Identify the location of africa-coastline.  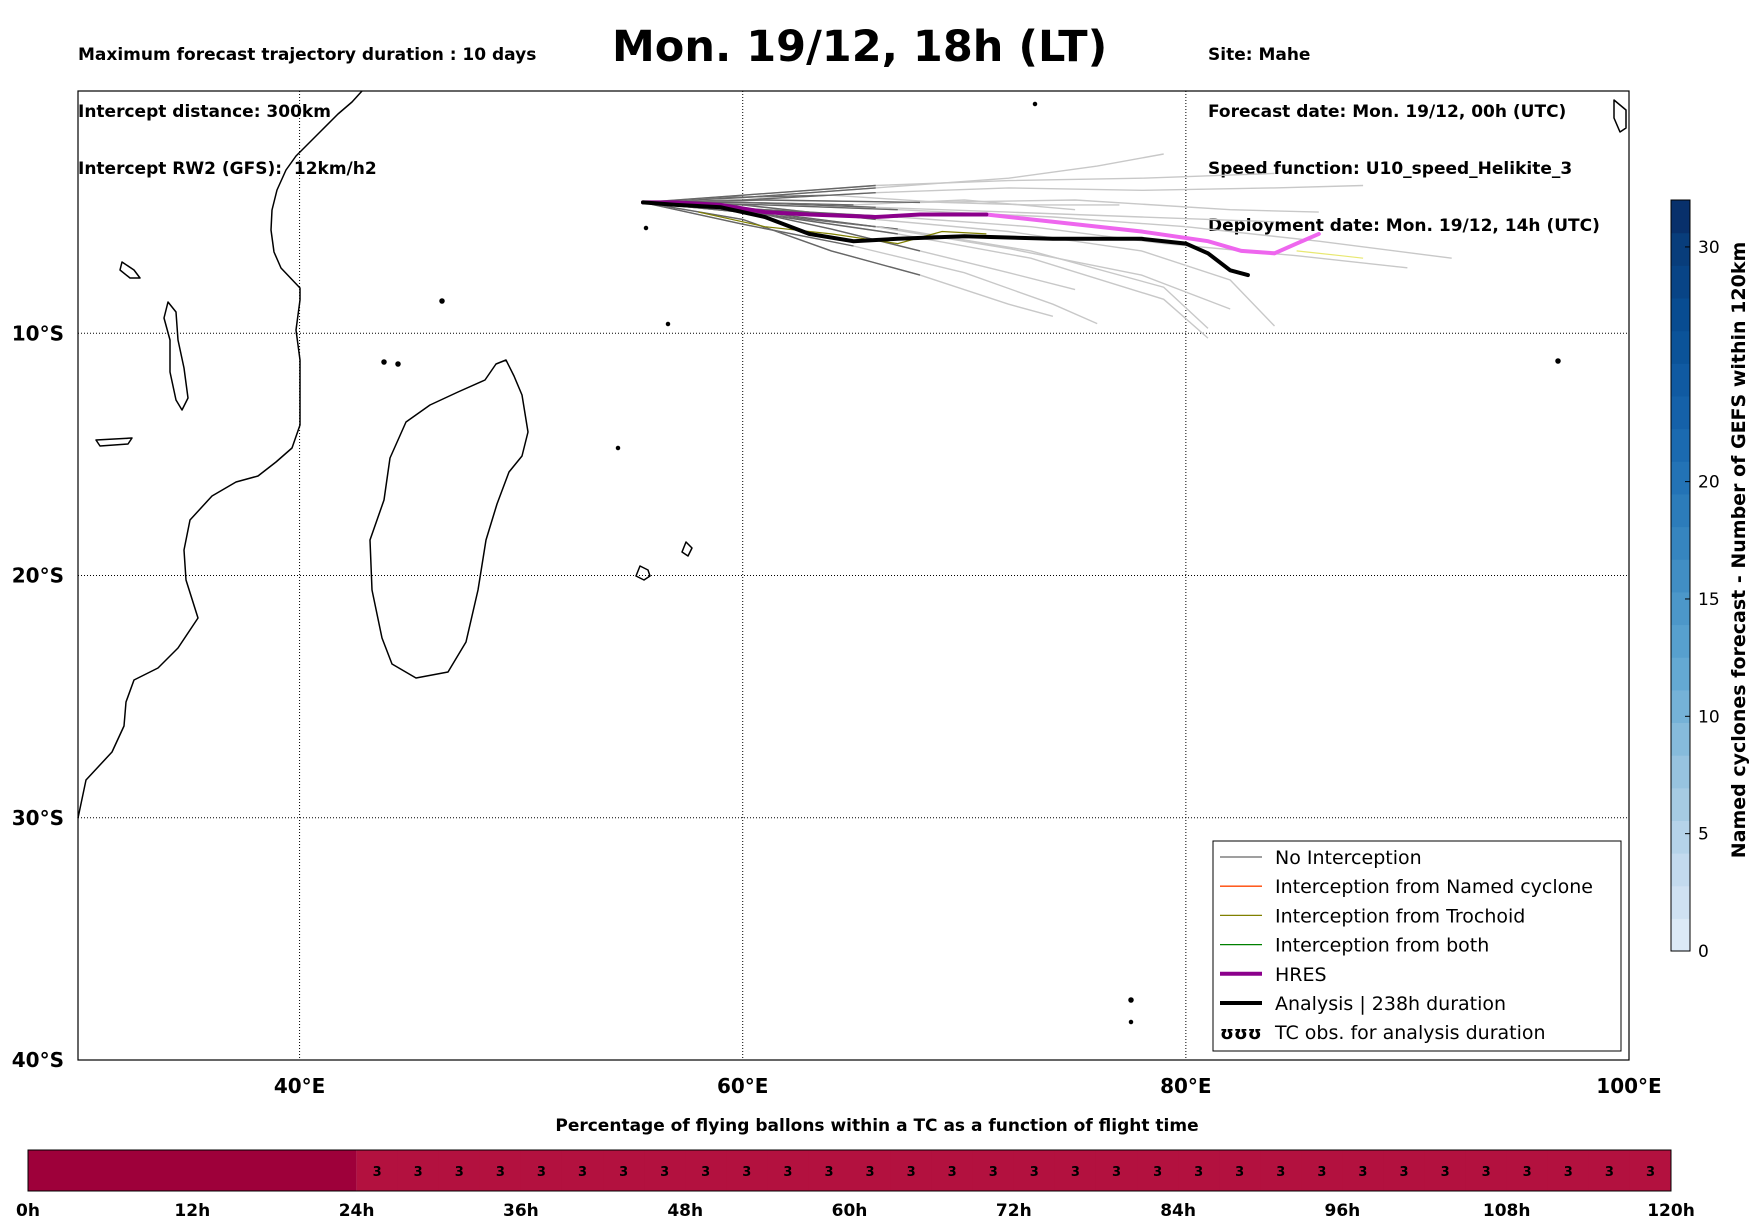
(220, 454).